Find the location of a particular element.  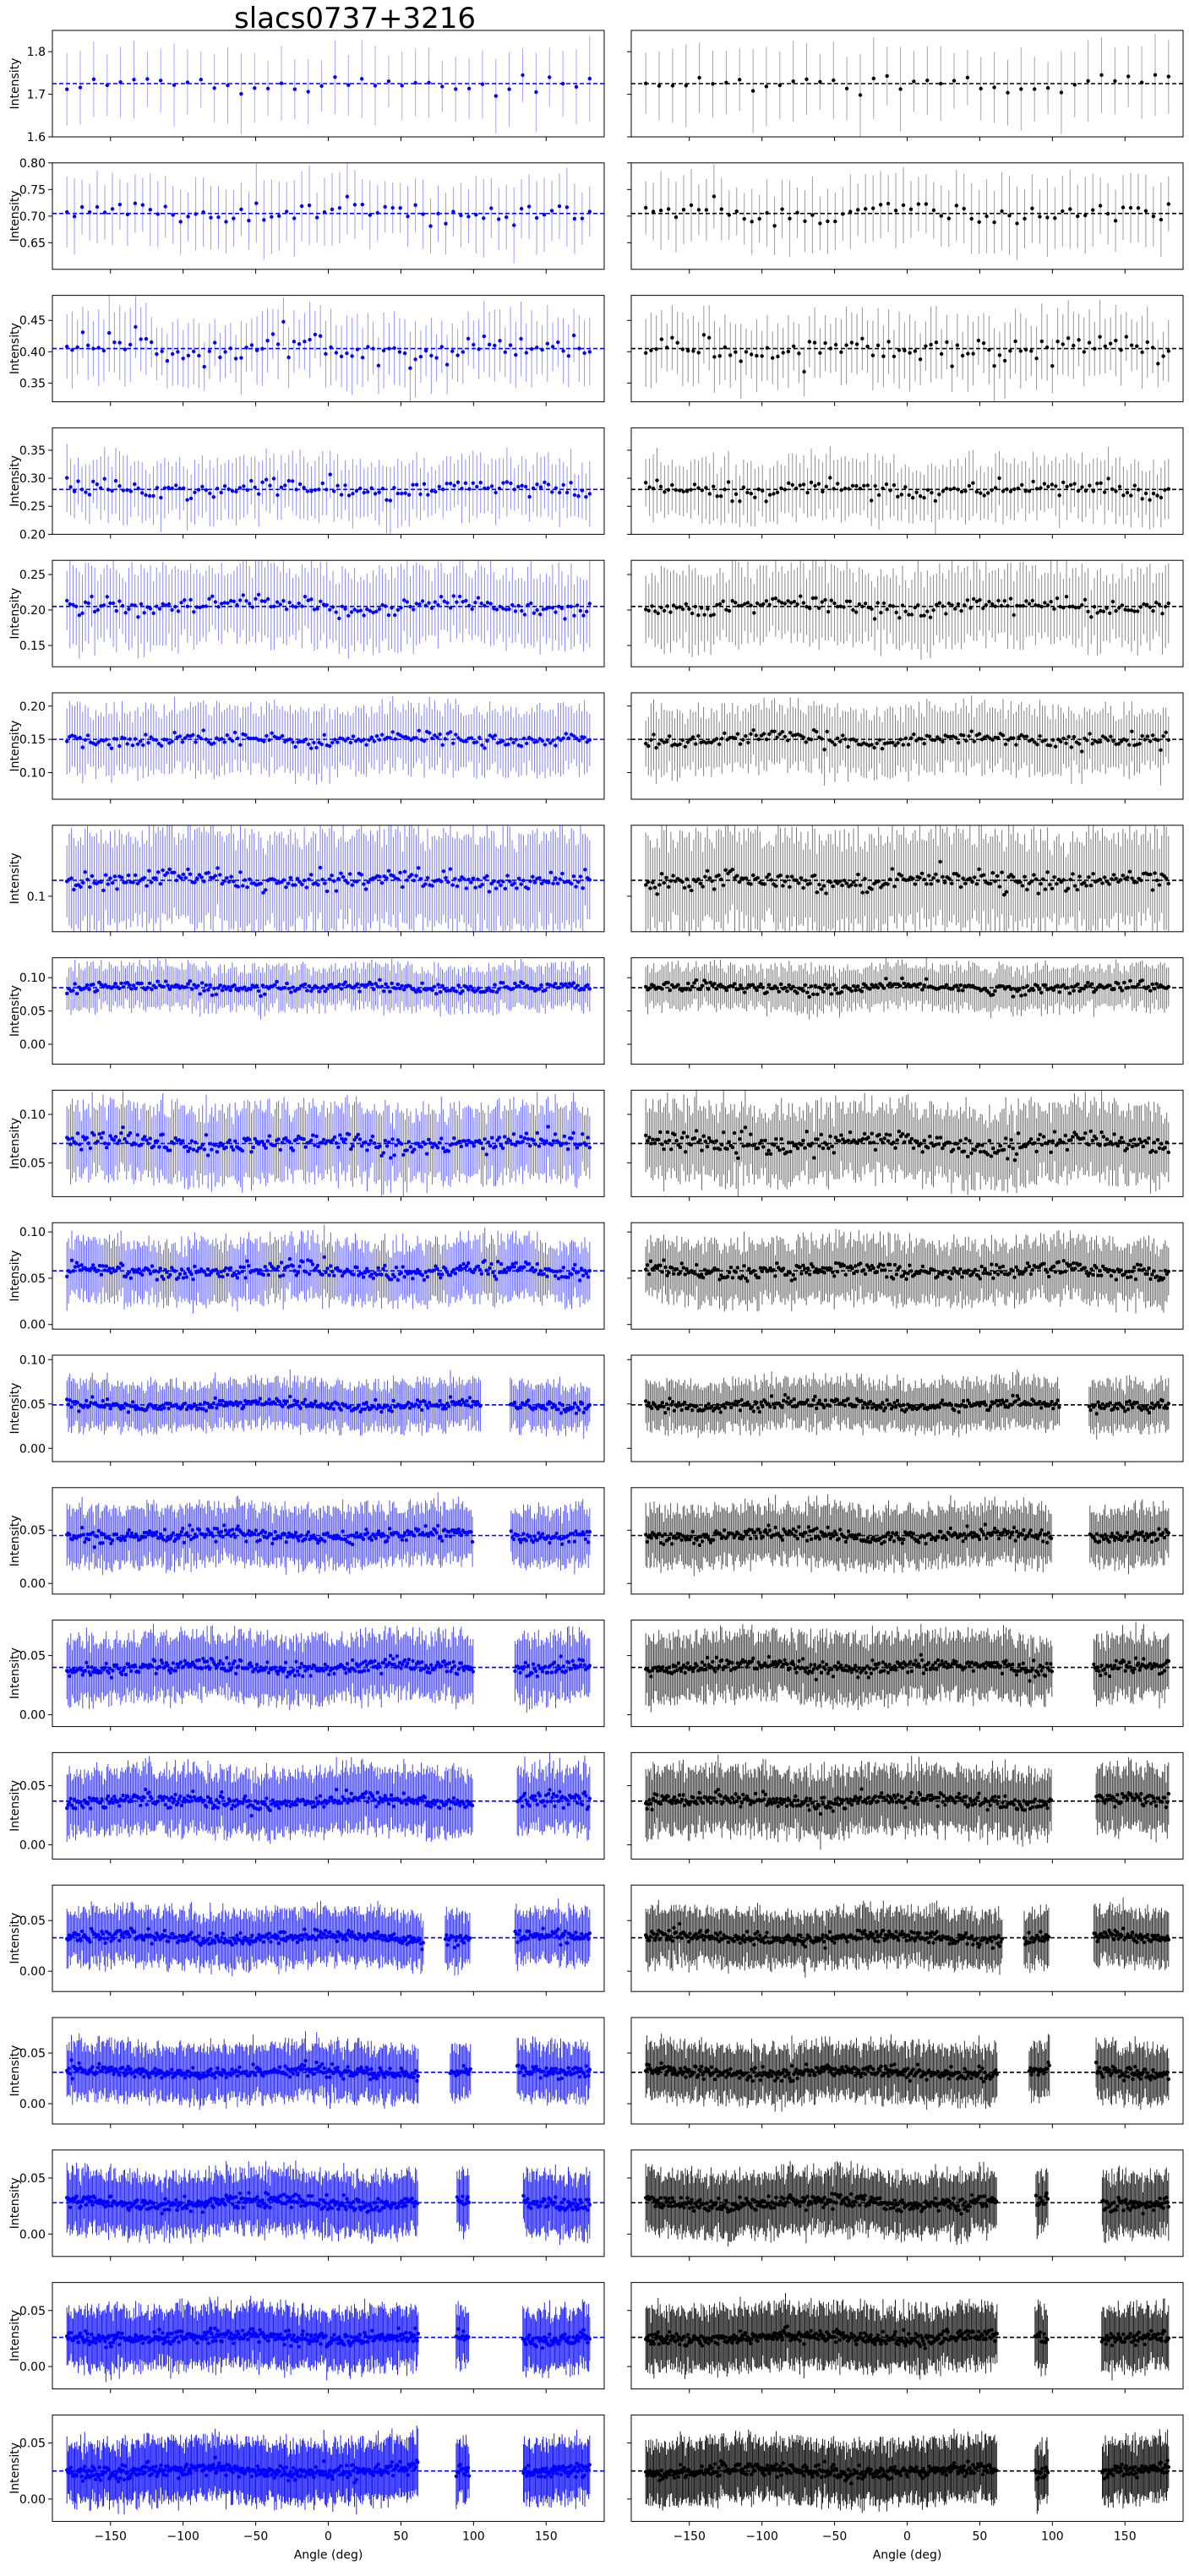

panel-content-r7-c0 is located at coordinates (328, 989).